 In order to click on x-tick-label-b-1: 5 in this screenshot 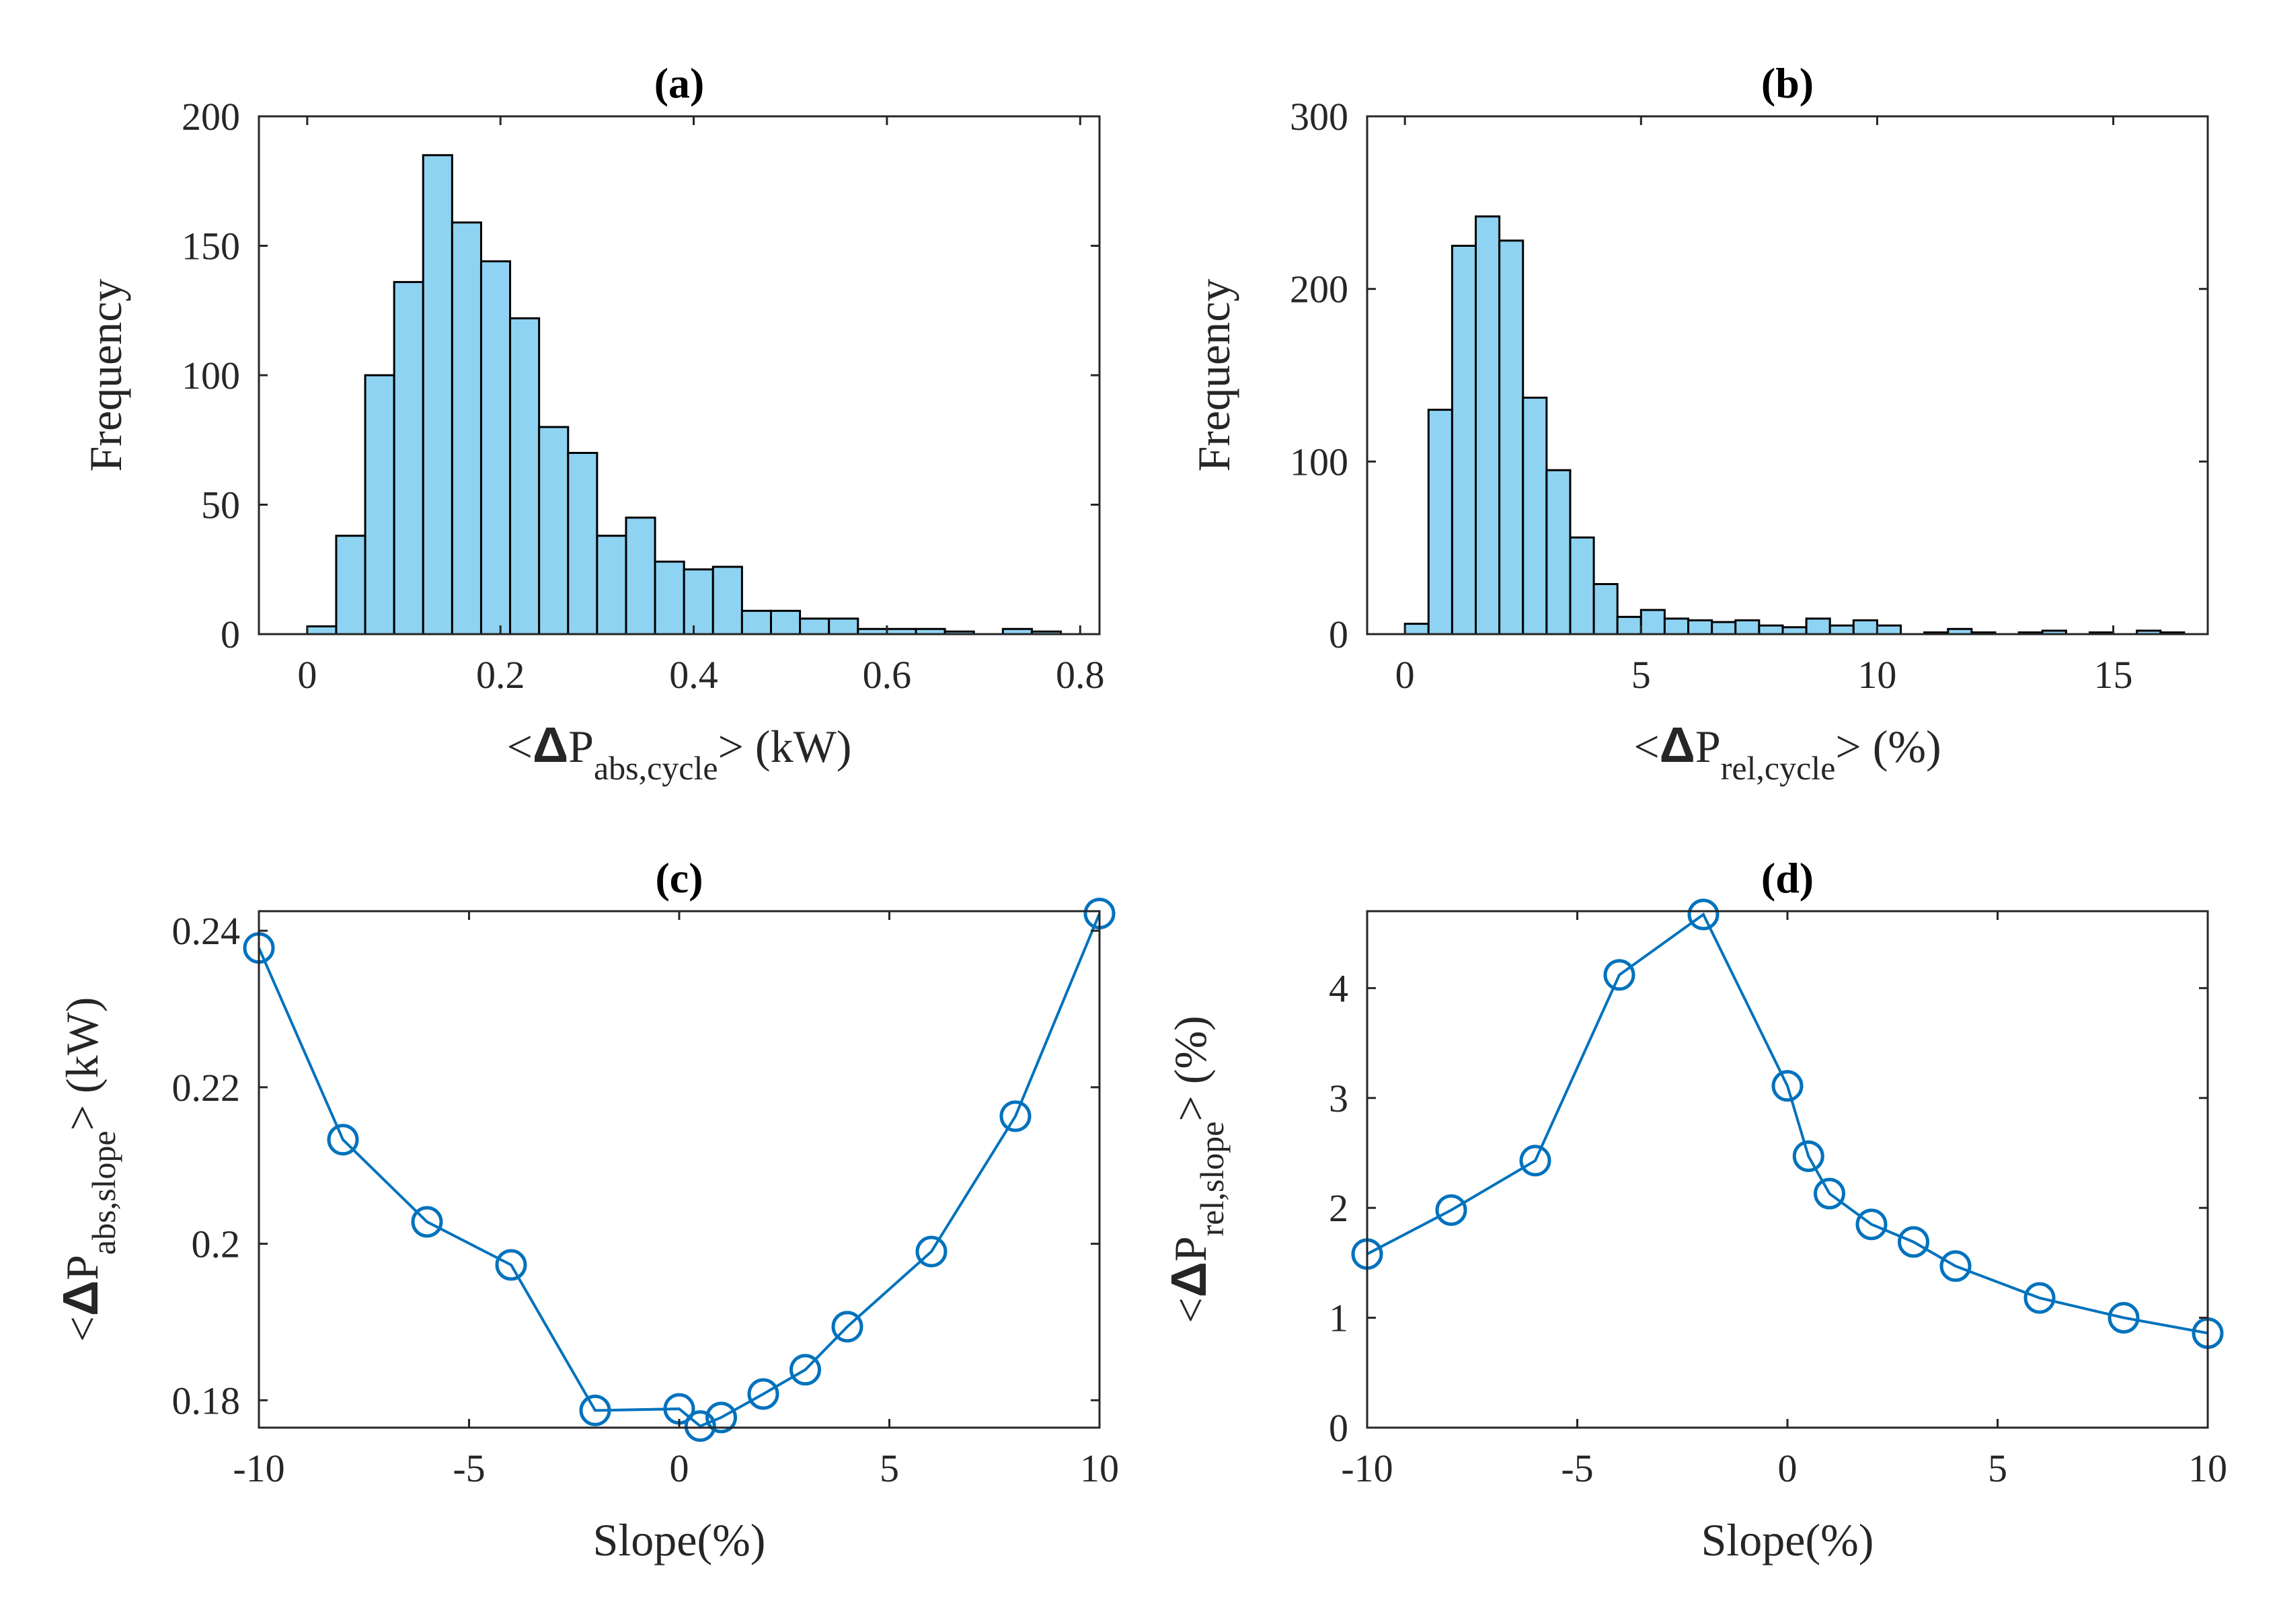, I will do `click(1641, 675)`.